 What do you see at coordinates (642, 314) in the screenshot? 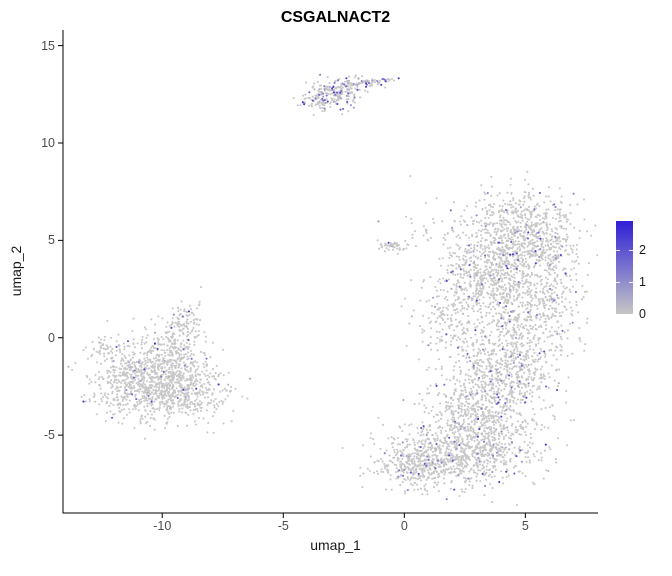
I see `colorbar-tick-label: 0` at bounding box center [642, 314].